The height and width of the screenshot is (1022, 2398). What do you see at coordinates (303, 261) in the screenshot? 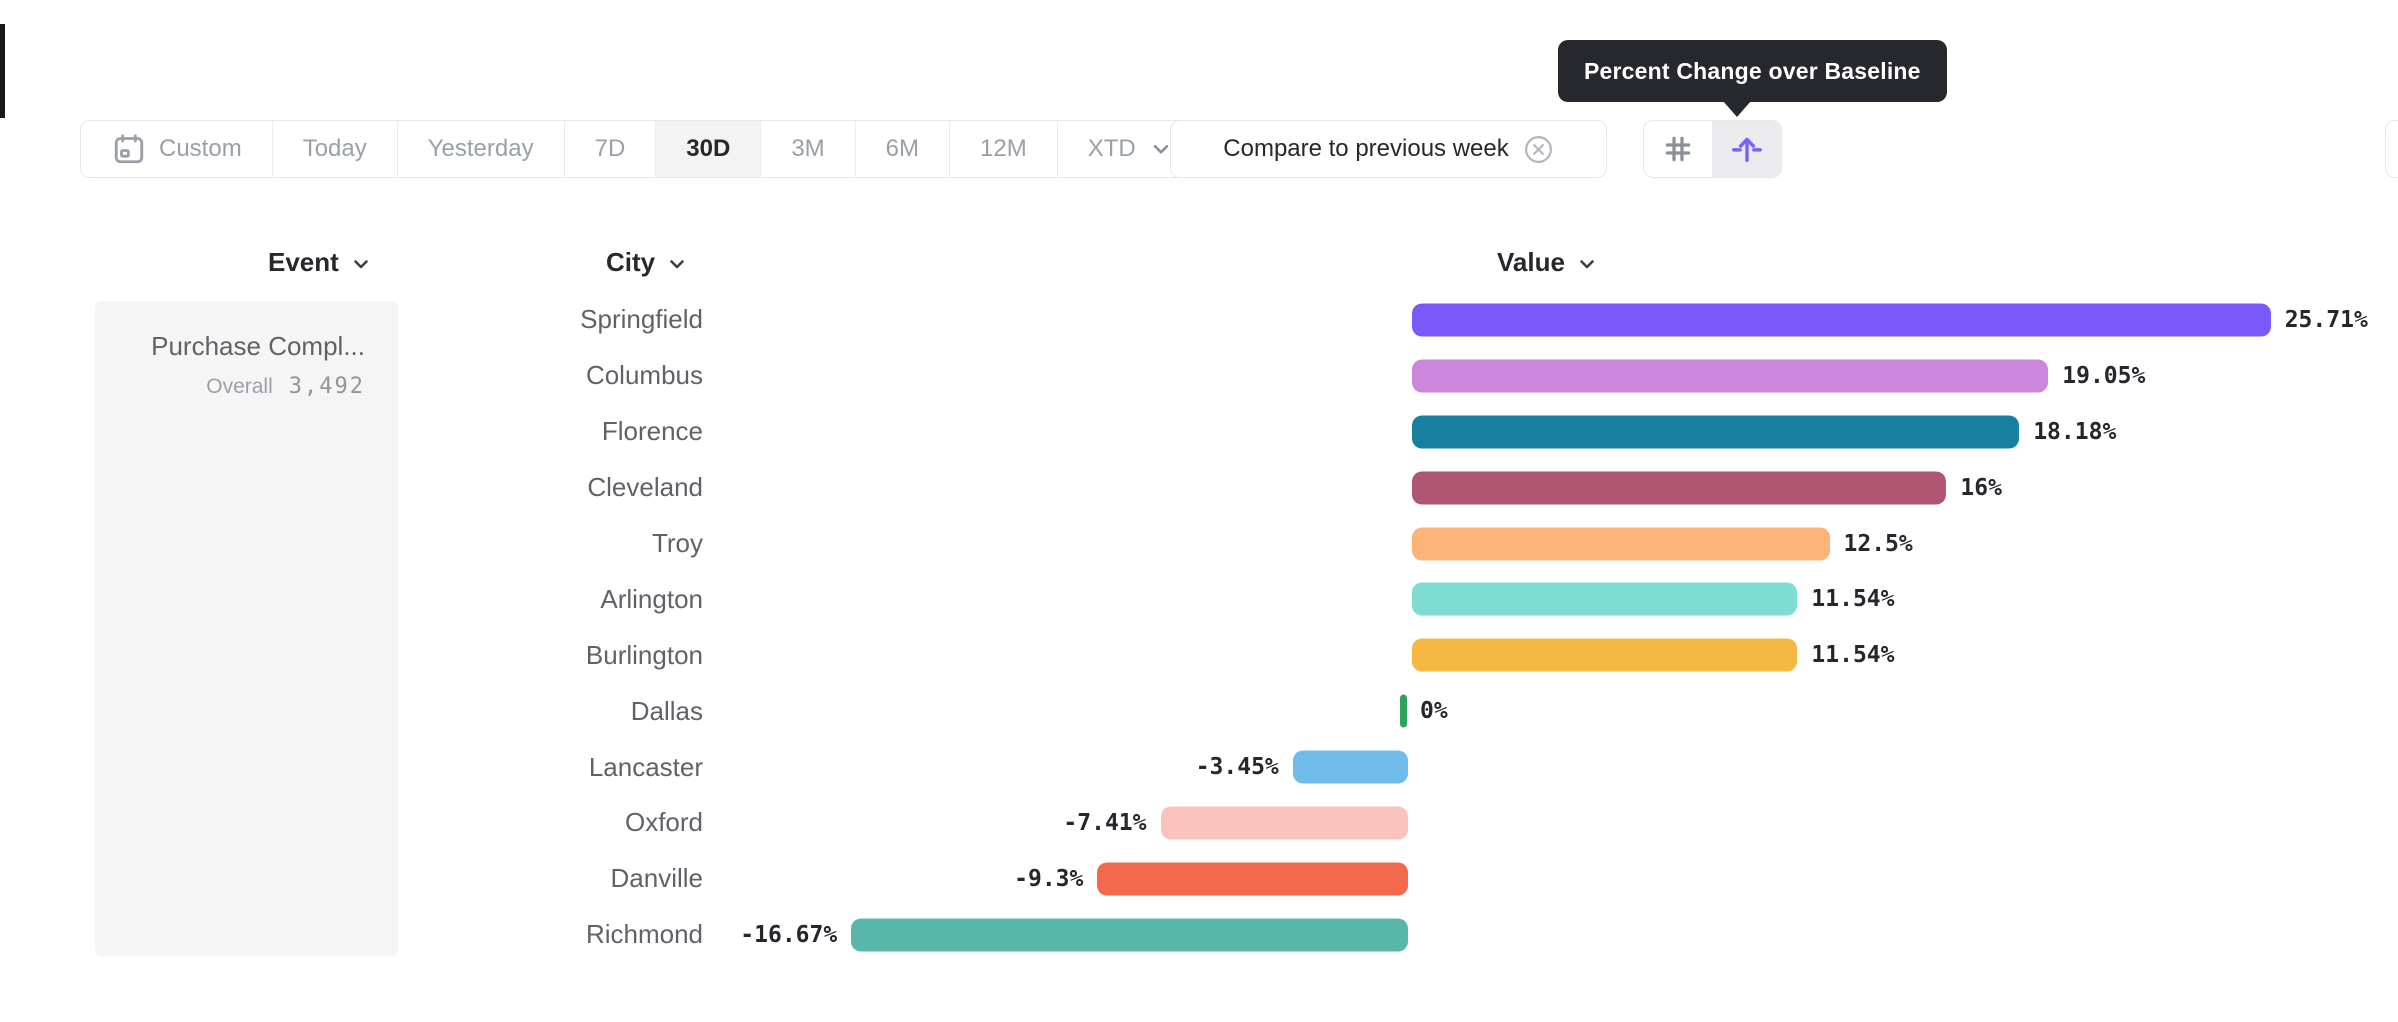
I see `column-header-event-label: Event` at bounding box center [303, 261].